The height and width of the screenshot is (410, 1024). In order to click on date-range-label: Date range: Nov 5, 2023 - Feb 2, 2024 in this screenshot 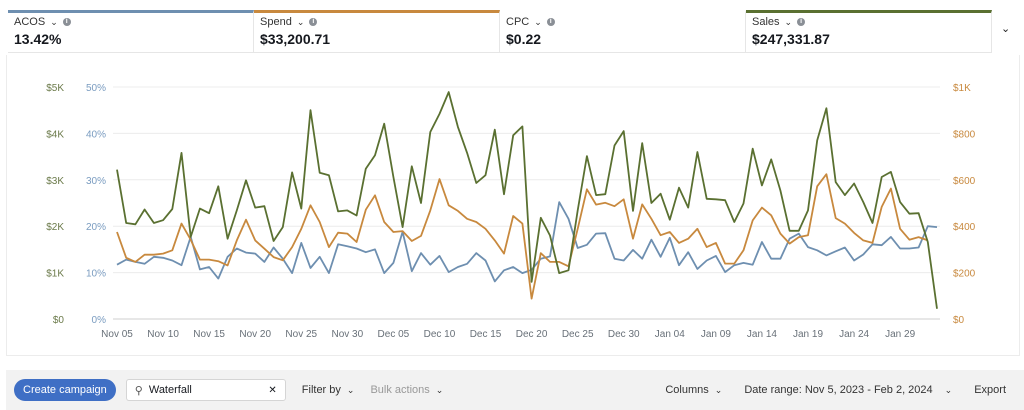, I will do `click(838, 390)`.